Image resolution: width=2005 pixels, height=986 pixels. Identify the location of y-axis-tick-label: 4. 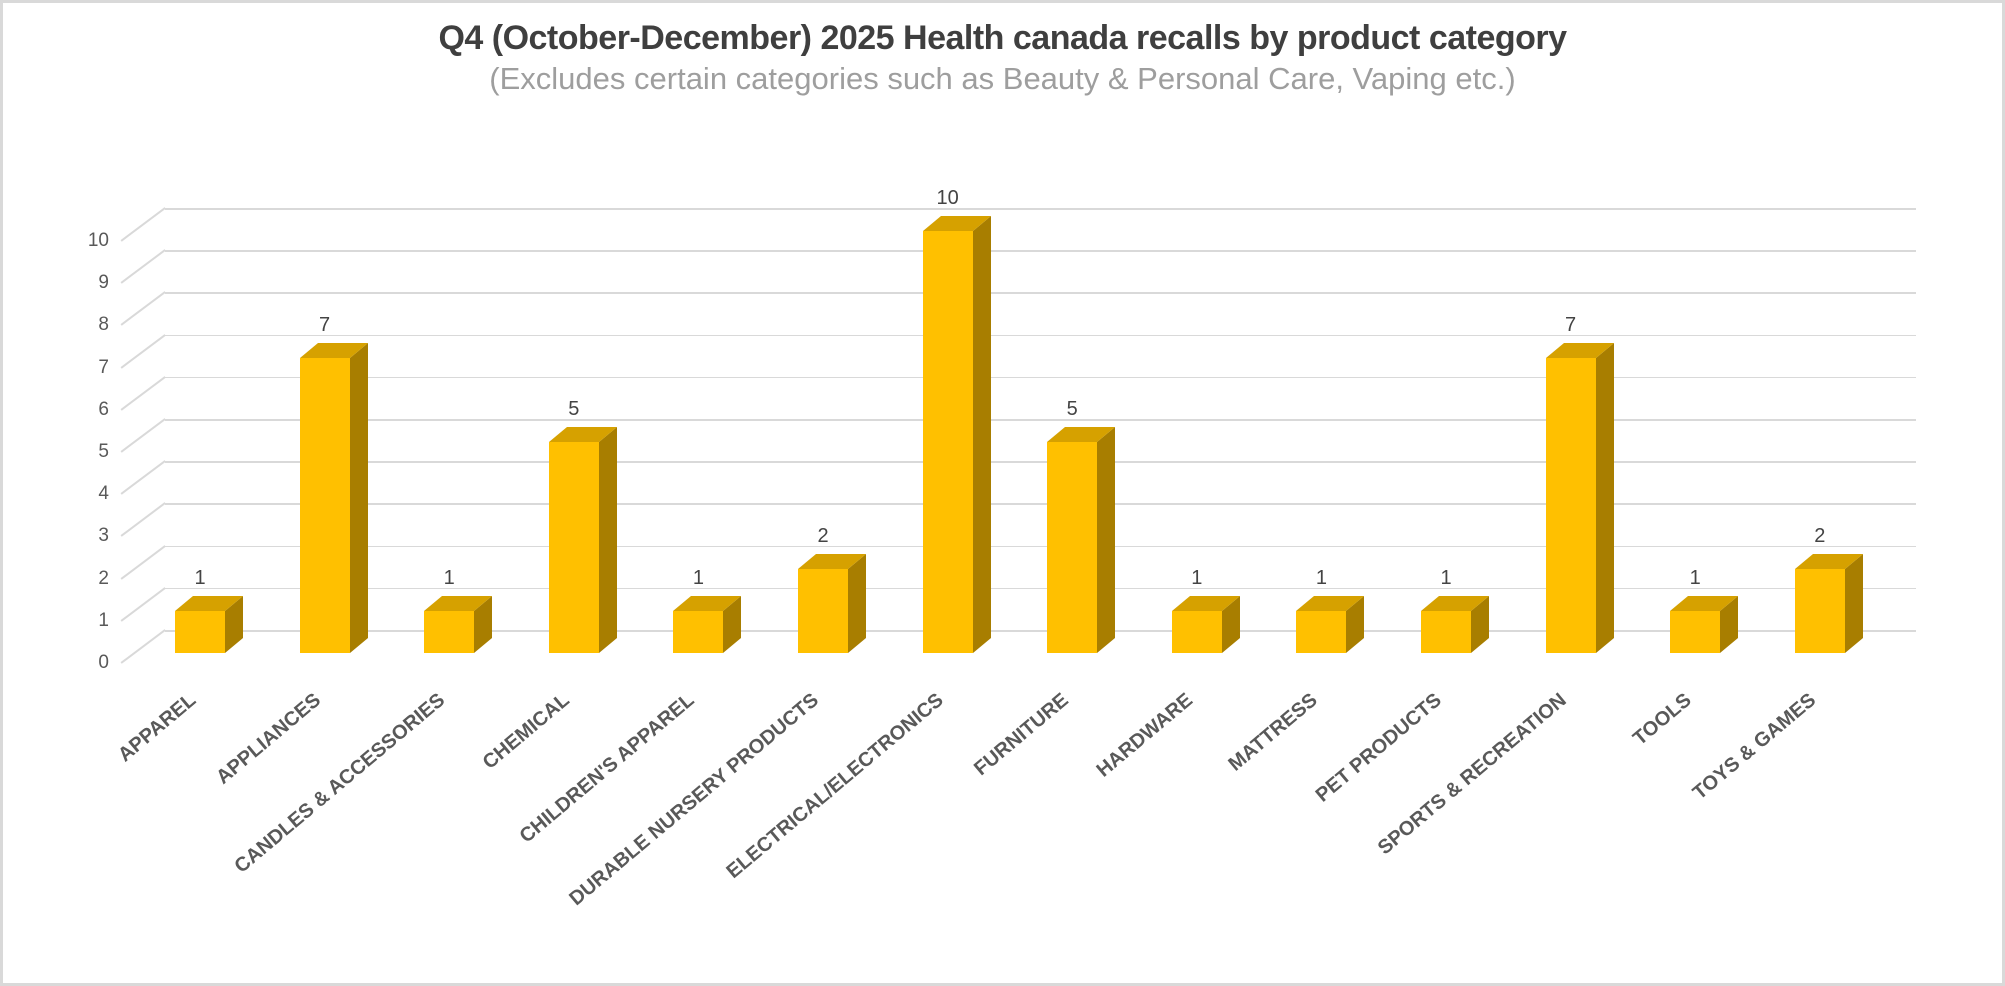
(103, 494).